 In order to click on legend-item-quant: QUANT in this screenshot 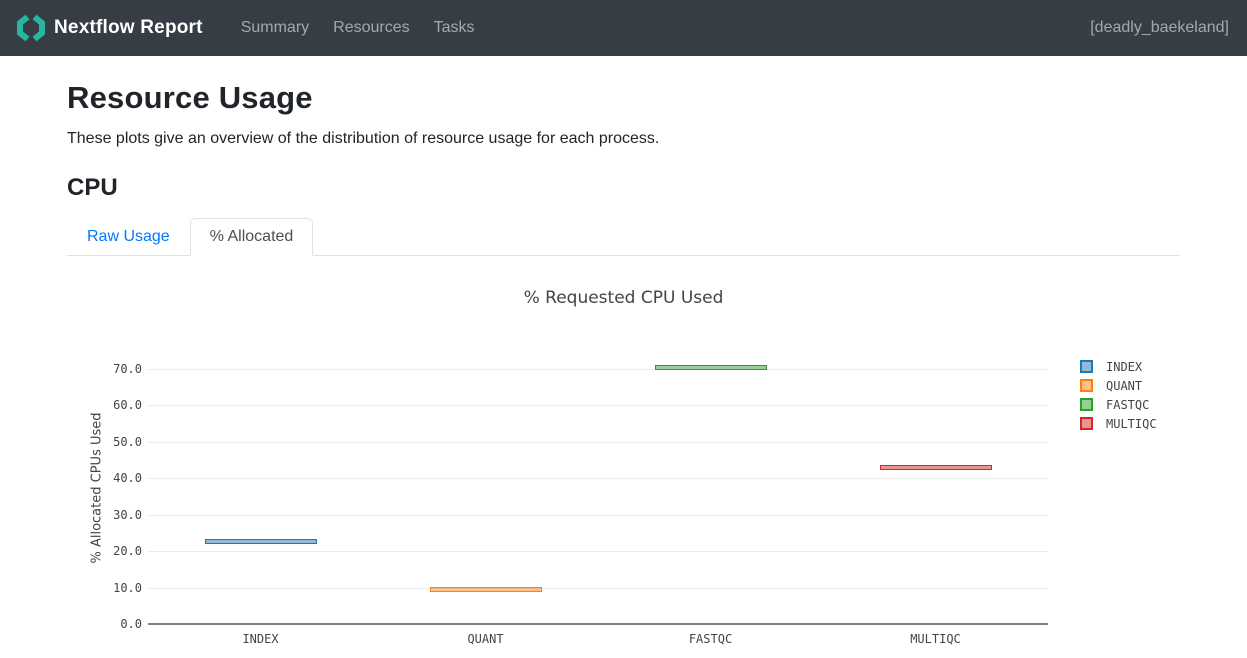, I will do `click(1118, 385)`.